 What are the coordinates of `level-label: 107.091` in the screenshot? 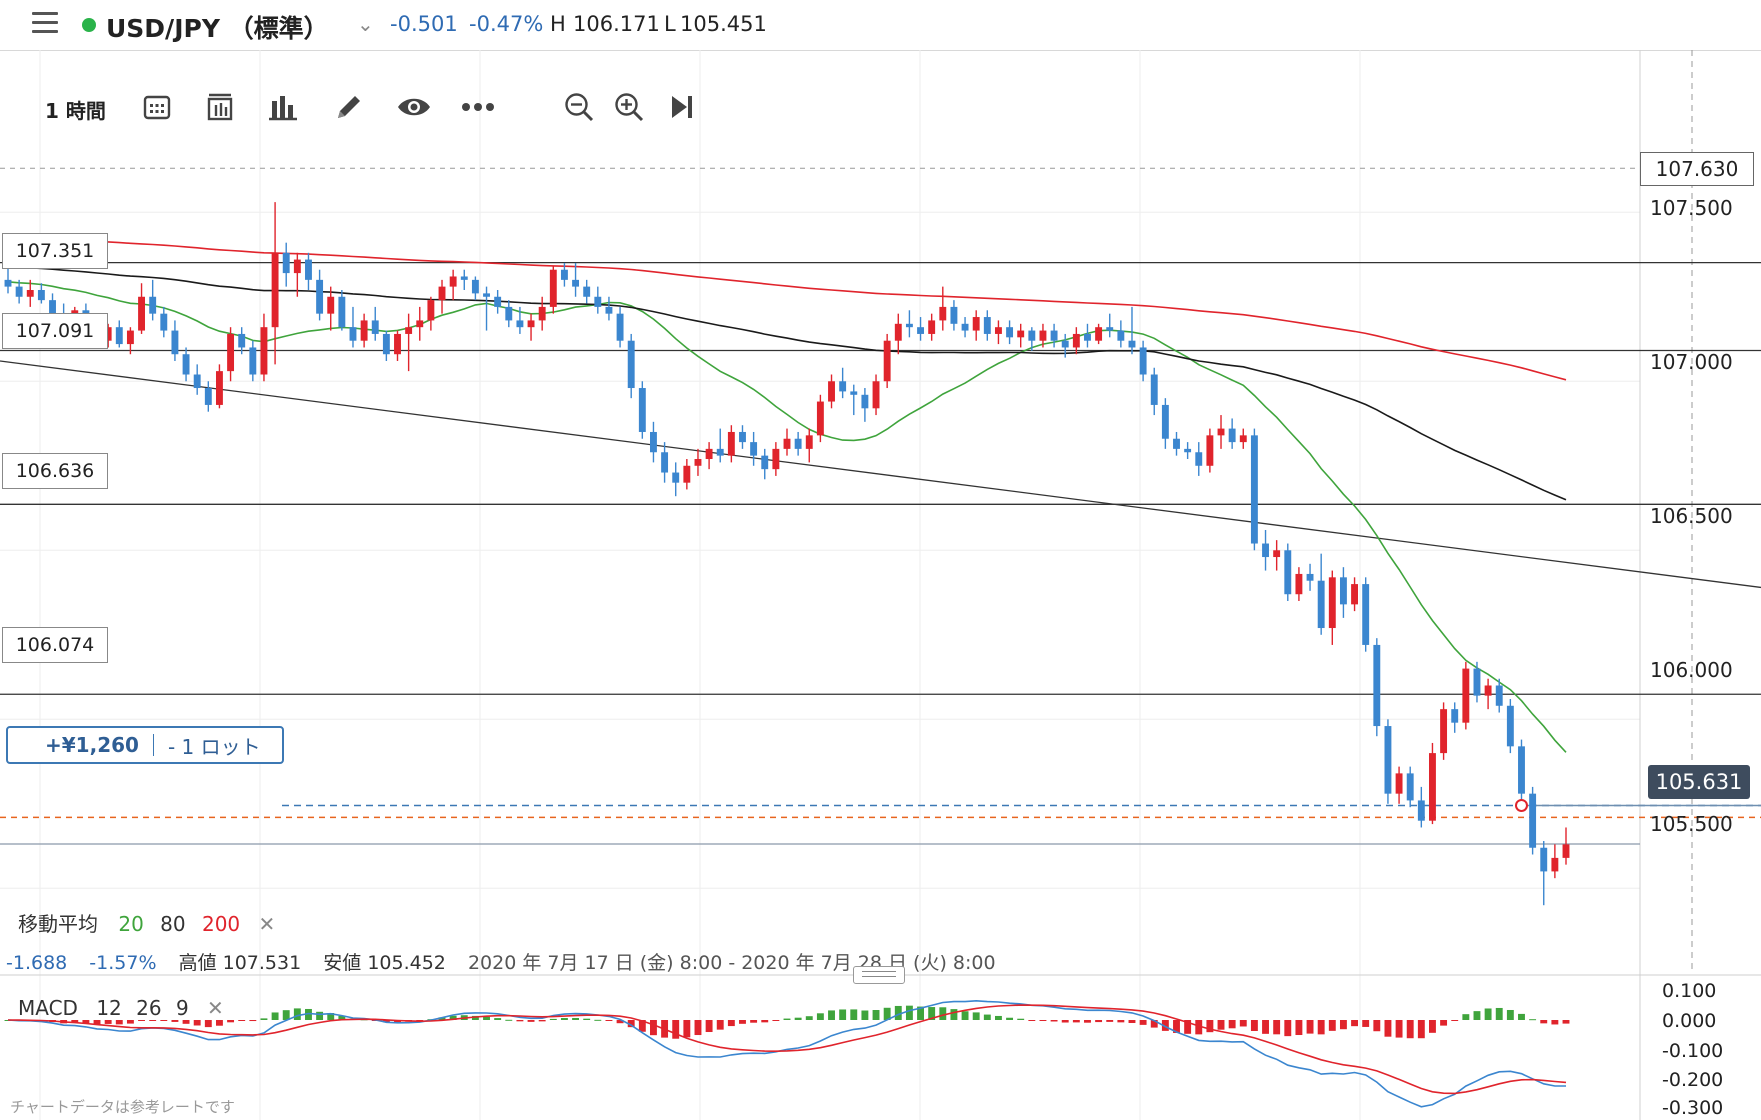 It's located at (55, 331).